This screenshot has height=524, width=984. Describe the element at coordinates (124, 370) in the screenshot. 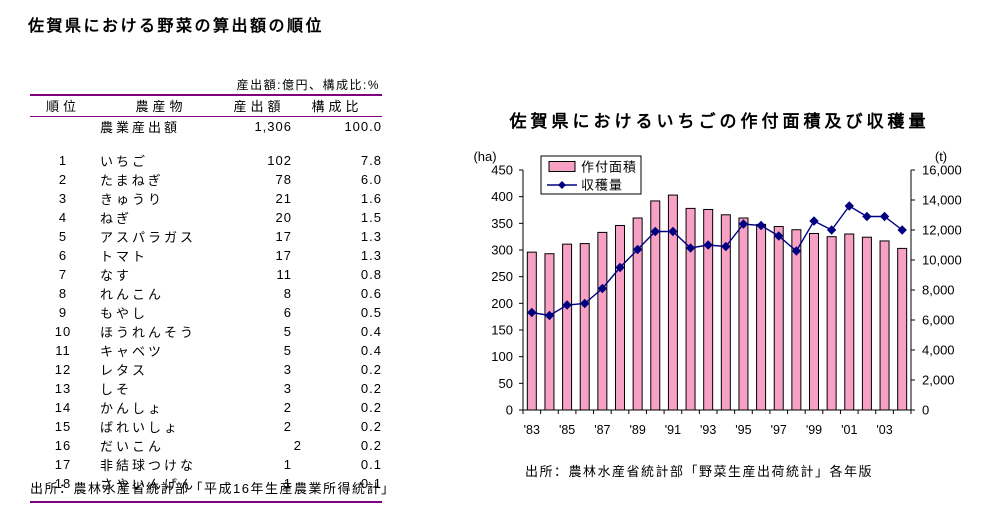

I see `table-row-product: レタス` at that location.